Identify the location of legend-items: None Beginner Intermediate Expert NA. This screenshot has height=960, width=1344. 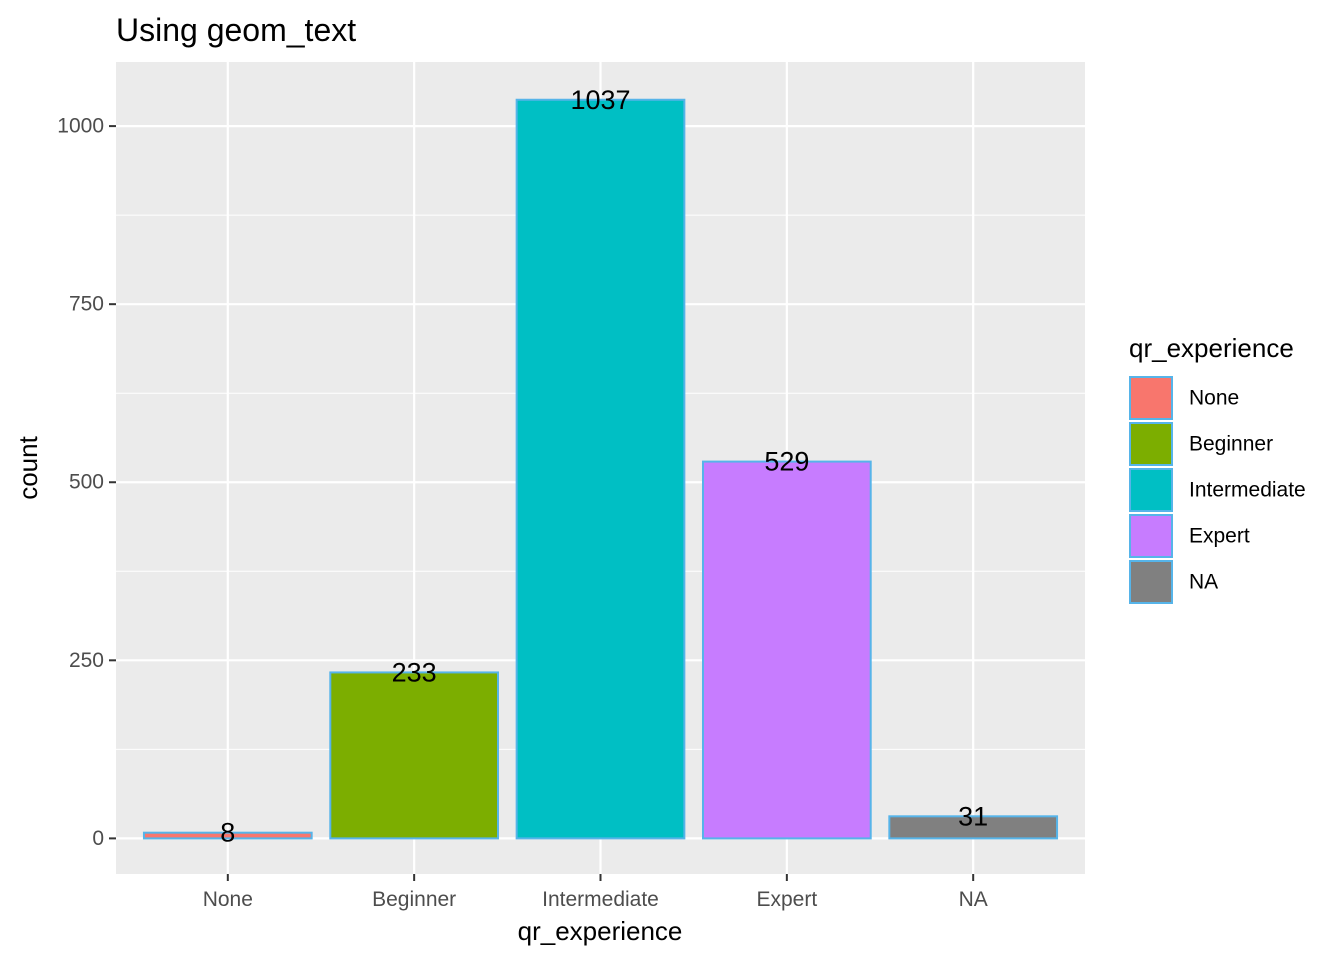
(1217, 490).